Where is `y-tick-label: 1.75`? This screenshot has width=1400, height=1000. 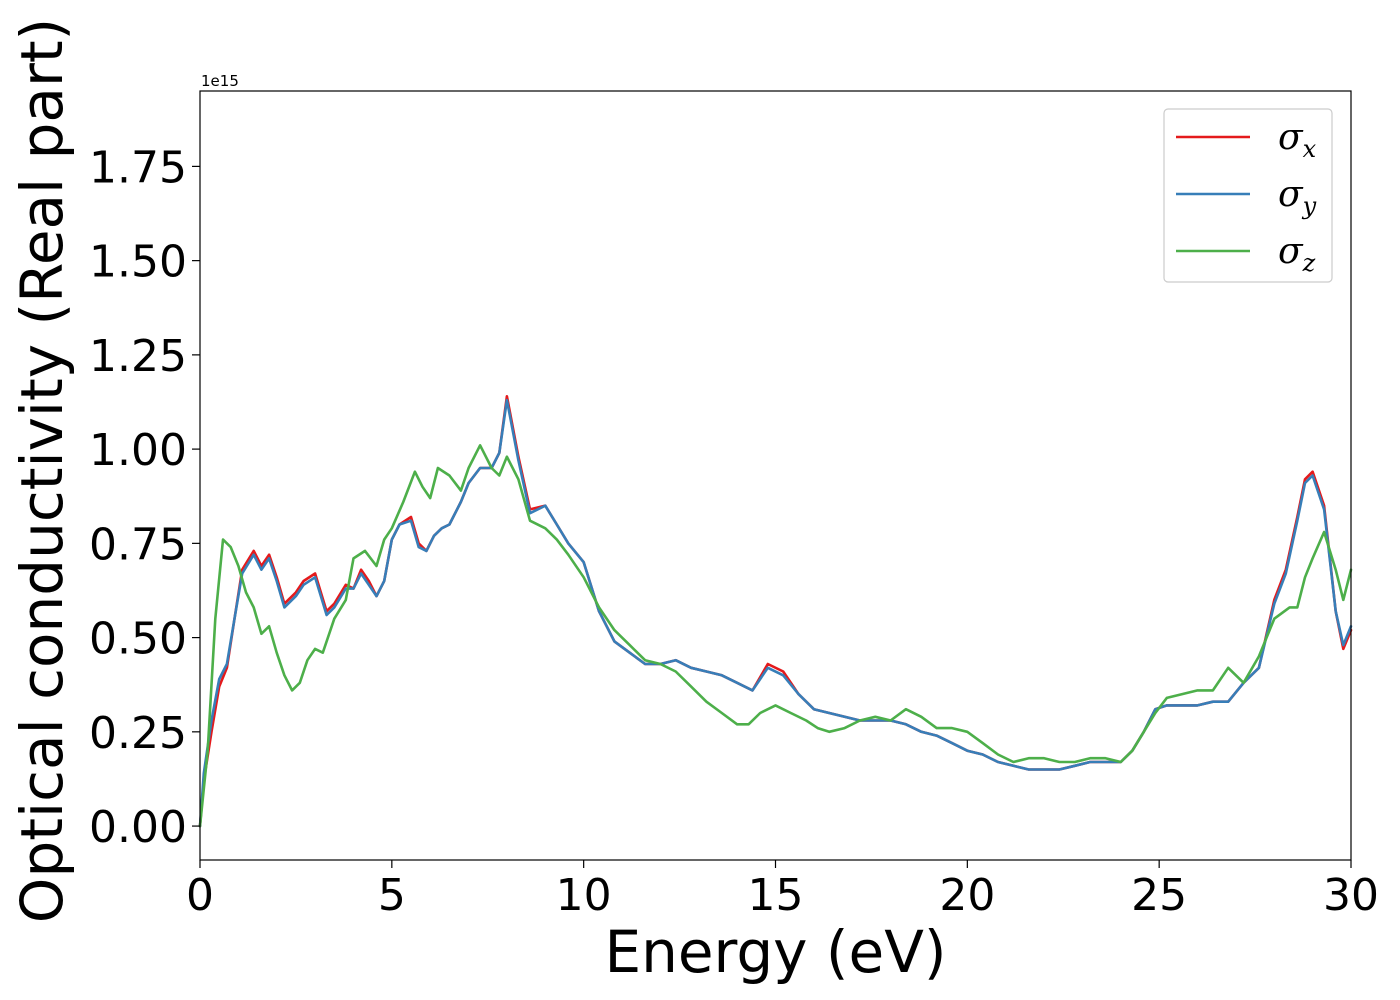 y-tick-label: 1.75 is located at coordinates (138, 167).